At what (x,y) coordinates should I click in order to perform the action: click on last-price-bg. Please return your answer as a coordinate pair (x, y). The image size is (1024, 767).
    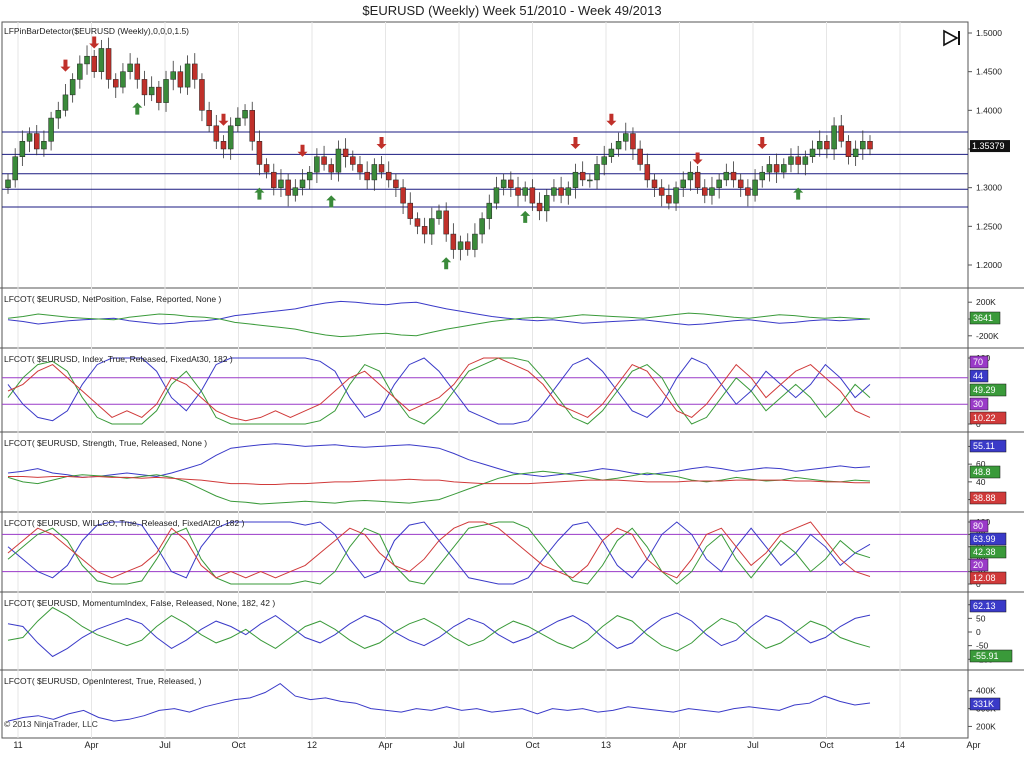
    Looking at the image, I should click on (990, 146).